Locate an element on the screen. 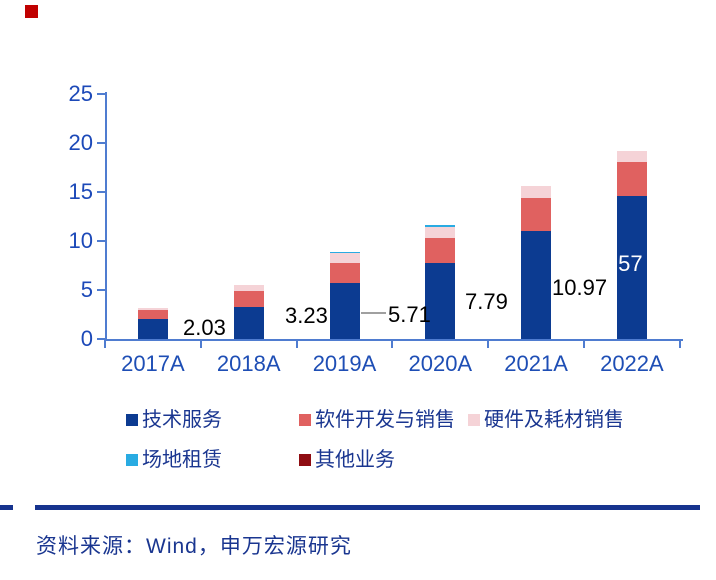  y-tick-label: 5 is located at coordinates (86, 289).